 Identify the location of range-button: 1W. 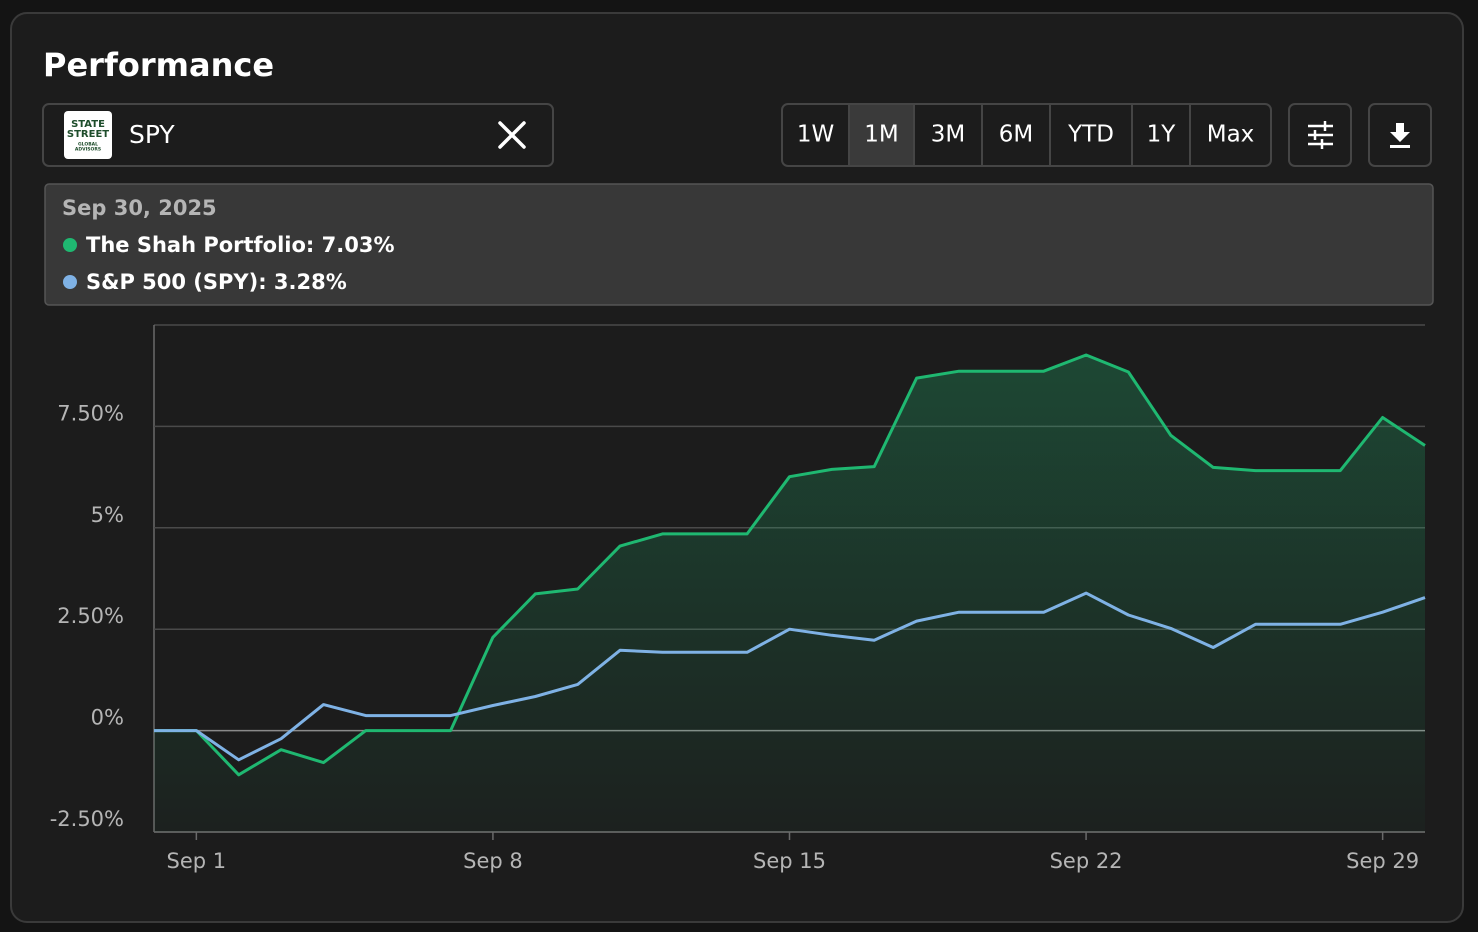
(815, 135).